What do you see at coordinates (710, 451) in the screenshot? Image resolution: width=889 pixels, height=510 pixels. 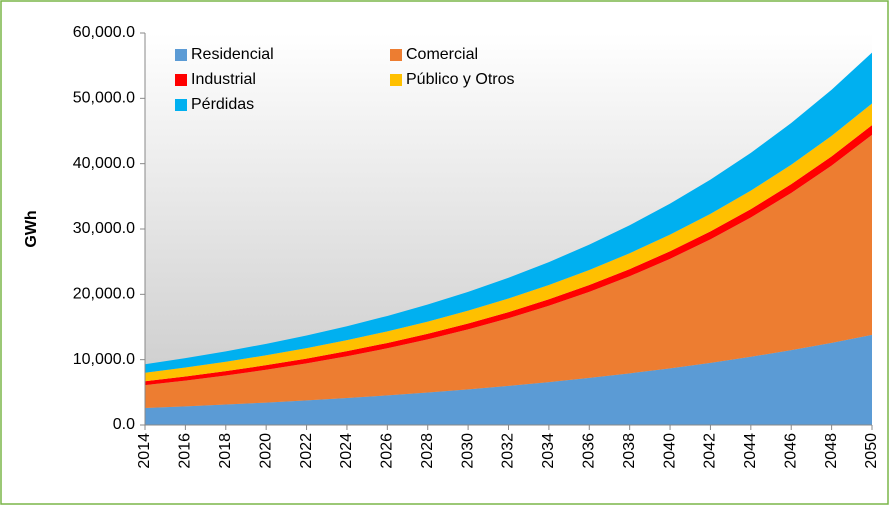 I see `x-tick-label: 2042` at bounding box center [710, 451].